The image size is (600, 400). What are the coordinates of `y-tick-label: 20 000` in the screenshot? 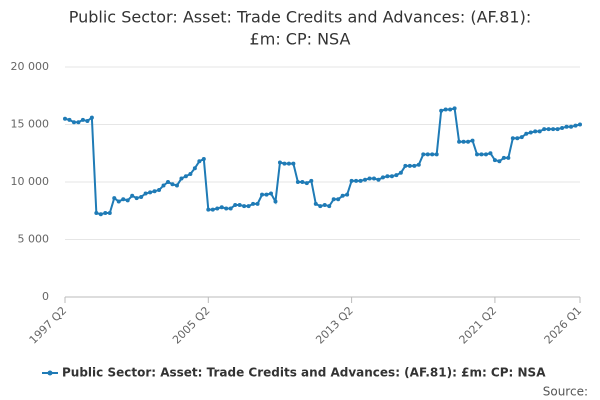 It's located at (30, 66).